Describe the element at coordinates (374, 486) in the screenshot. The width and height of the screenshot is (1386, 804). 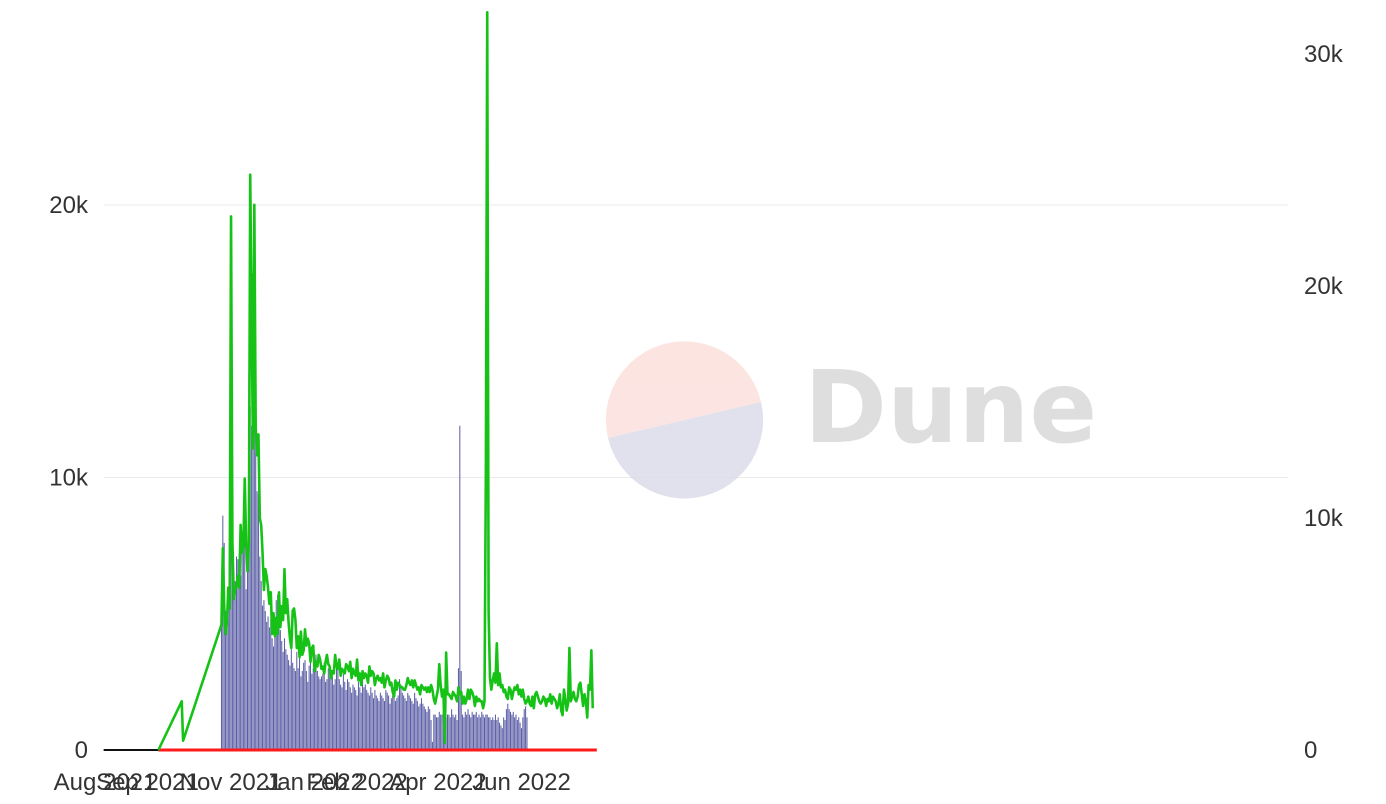
I see `bar-series` at that location.